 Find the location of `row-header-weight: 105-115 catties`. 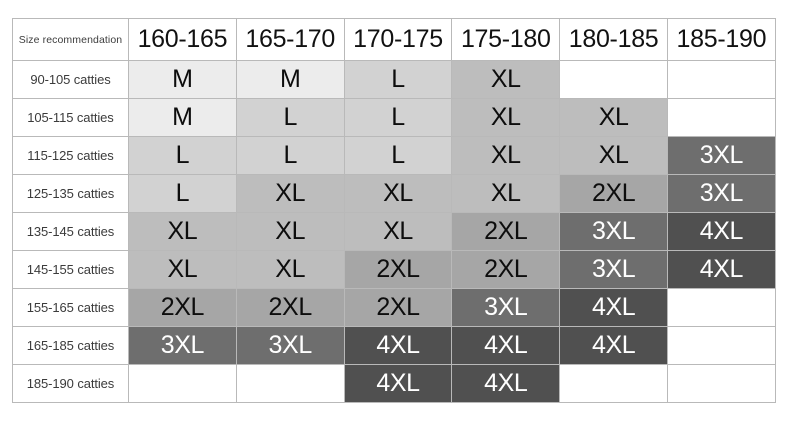

row-header-weight: 105-115 catties is located at coordinates (70, 117).